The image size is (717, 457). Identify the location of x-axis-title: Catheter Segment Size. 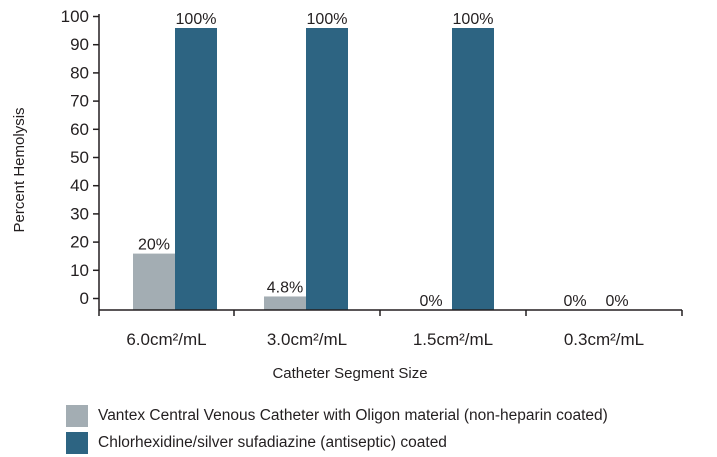
(349, 373).